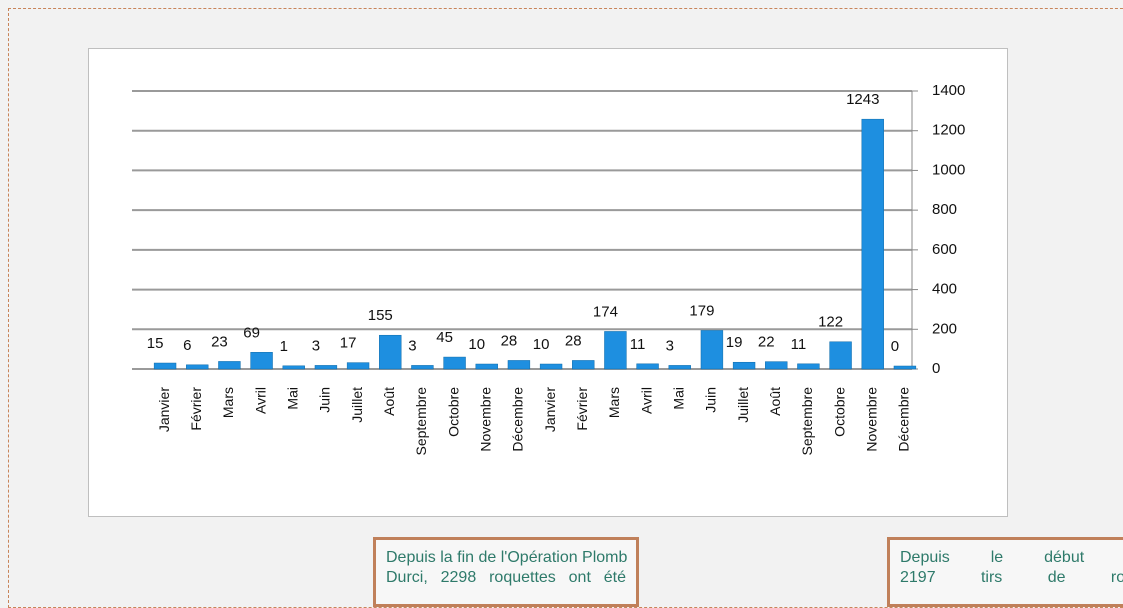 This screenshot has height=608, width=1123. What do you see at coordinates (1011, 577) in the screenshot?
I see `note-line: 2197 tirs de roq` at bounding box center [1011, 577].